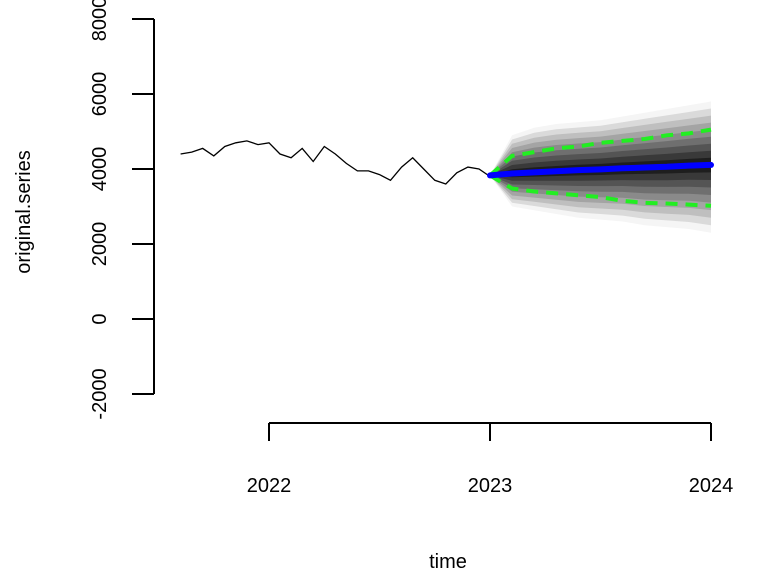  I want to click on history-series-line, so click(335, 162).